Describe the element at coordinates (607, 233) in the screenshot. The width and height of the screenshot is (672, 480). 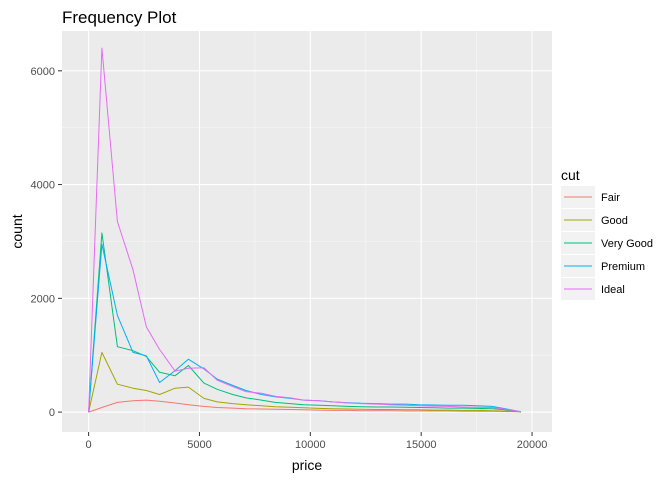
I see `legend: cut Fair Good Very Good Premium Ideal` at that location.